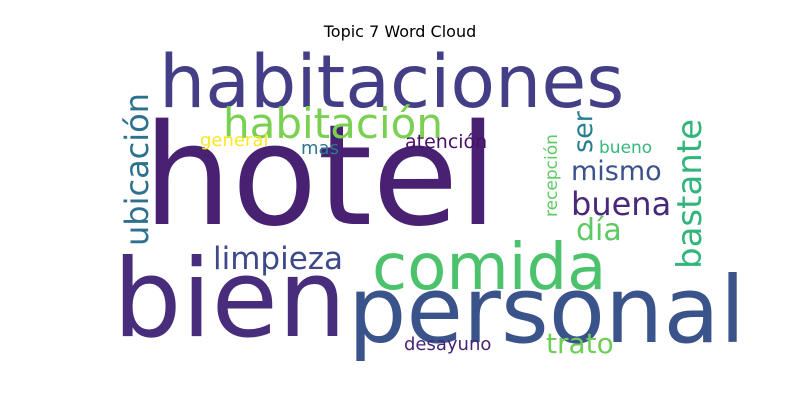 The height and width of the screenshot is (400, 800). Describe the element at coordinates (489, 268) in the screenshot. I see `word-comida: comida` at that location.